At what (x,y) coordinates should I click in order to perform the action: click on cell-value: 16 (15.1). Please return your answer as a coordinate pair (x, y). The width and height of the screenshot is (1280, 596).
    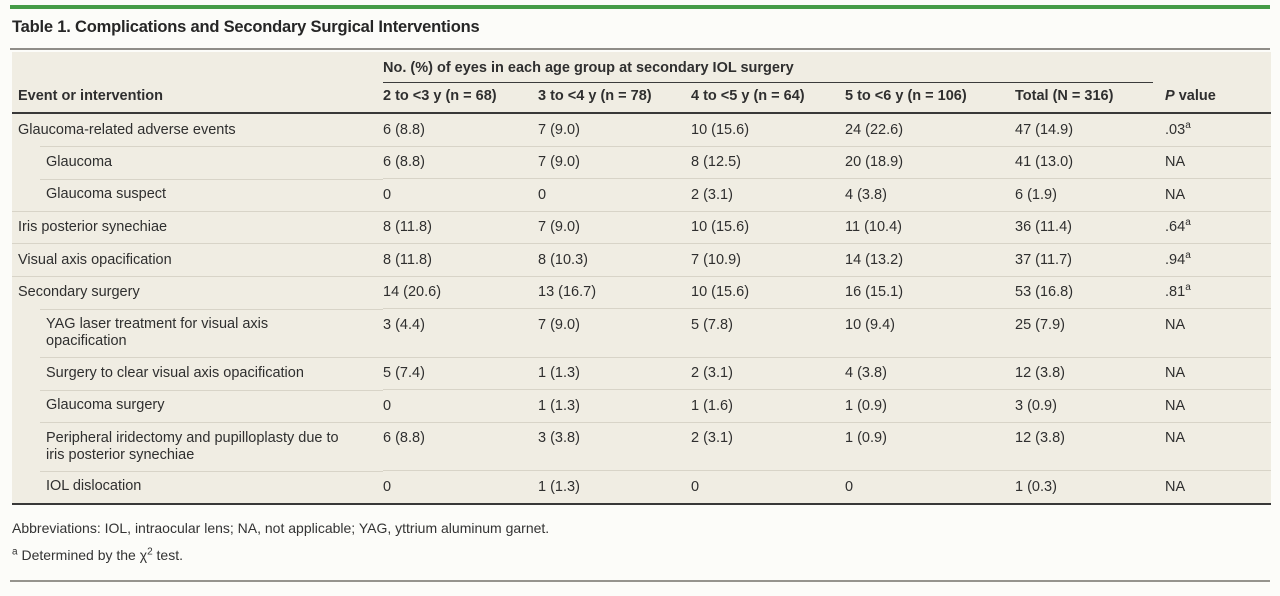
    Looking at the image, I should click on (930, 292).